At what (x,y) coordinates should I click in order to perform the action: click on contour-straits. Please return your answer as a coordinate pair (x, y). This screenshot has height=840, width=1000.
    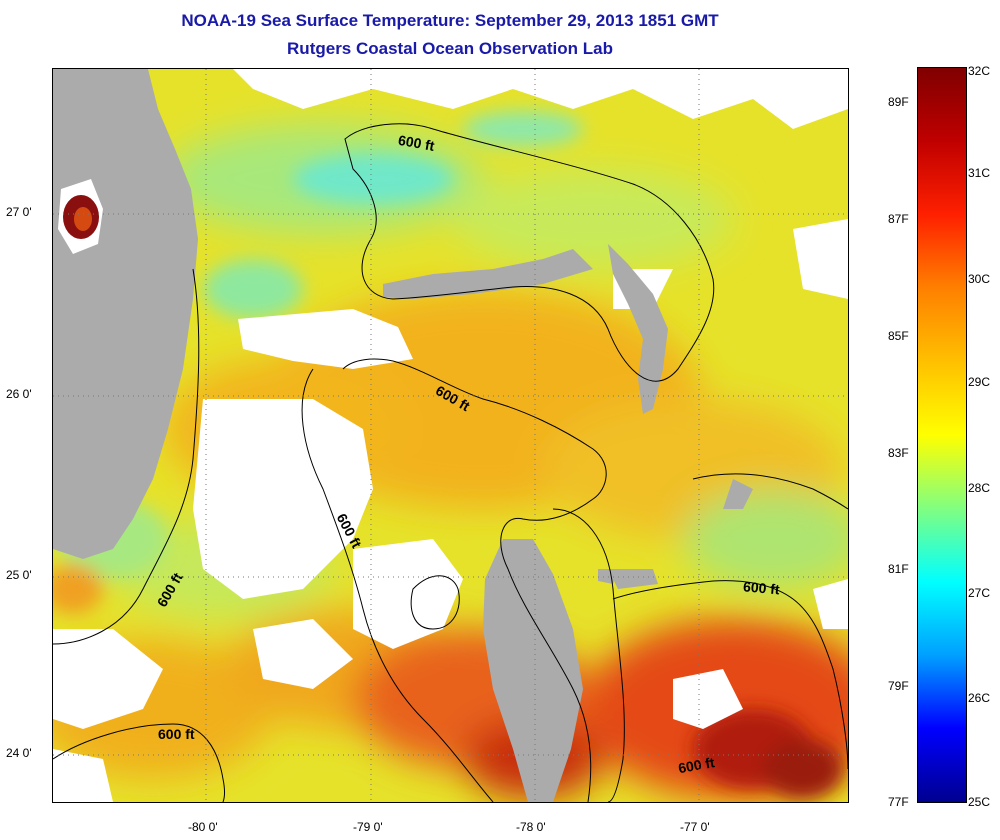
    Looking at the image, I should click on (397, 585).